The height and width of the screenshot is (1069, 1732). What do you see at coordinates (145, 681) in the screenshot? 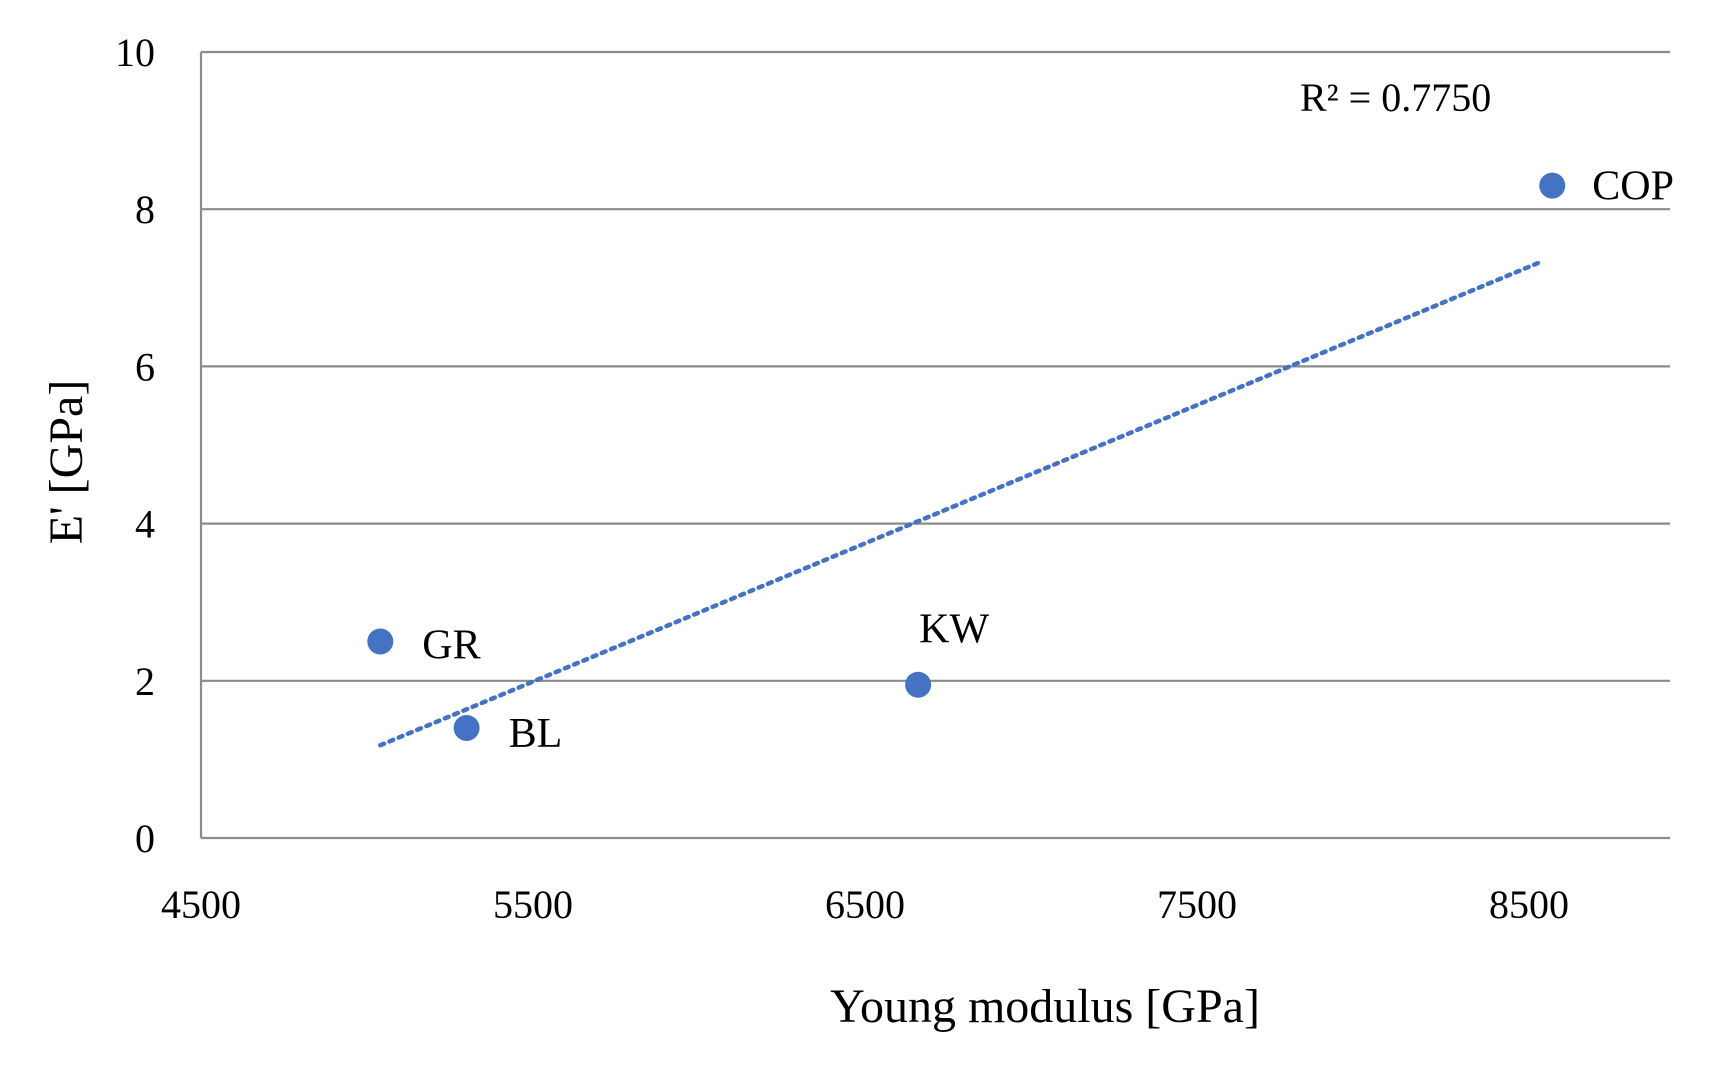
I see `y-tick-label: 2` at bounding box center [145, 681].